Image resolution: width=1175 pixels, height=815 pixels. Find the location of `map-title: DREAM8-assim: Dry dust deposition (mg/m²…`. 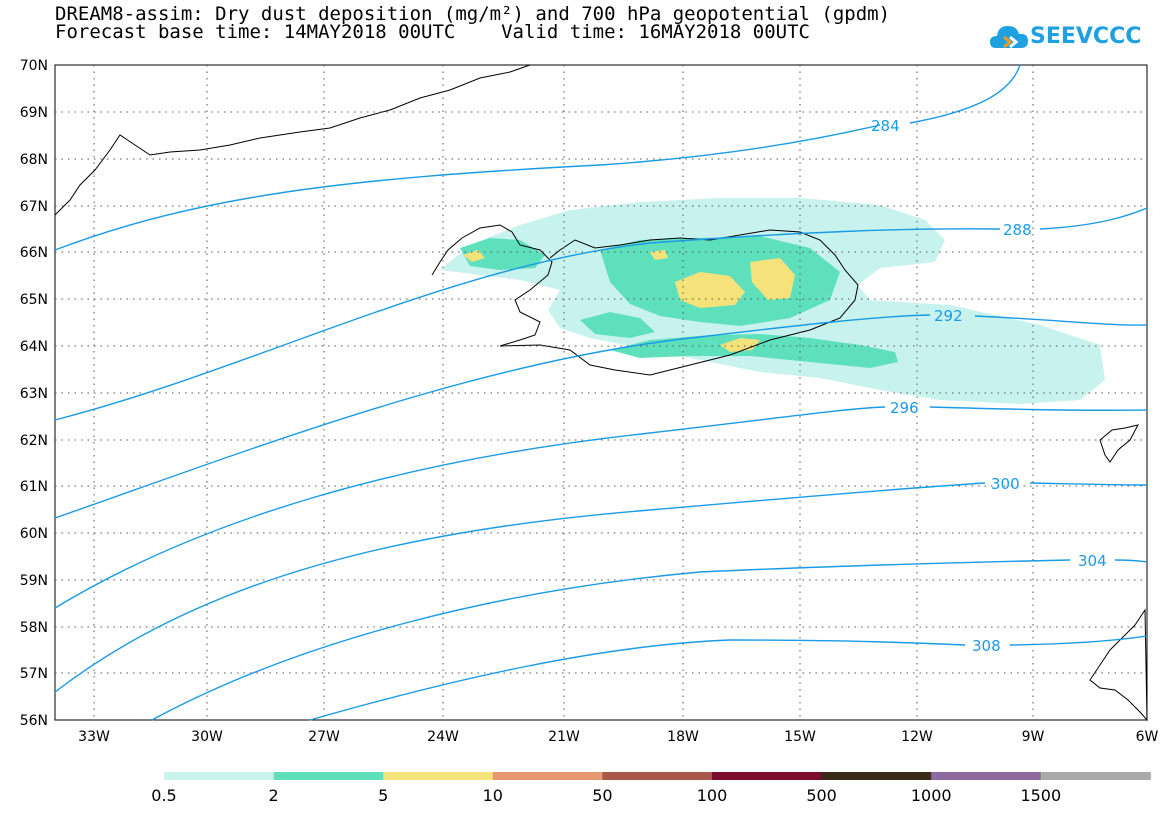

map-title: DREAM8-assim: Dry dust deposition (mg/m²… is located at coordinates (473, 14).